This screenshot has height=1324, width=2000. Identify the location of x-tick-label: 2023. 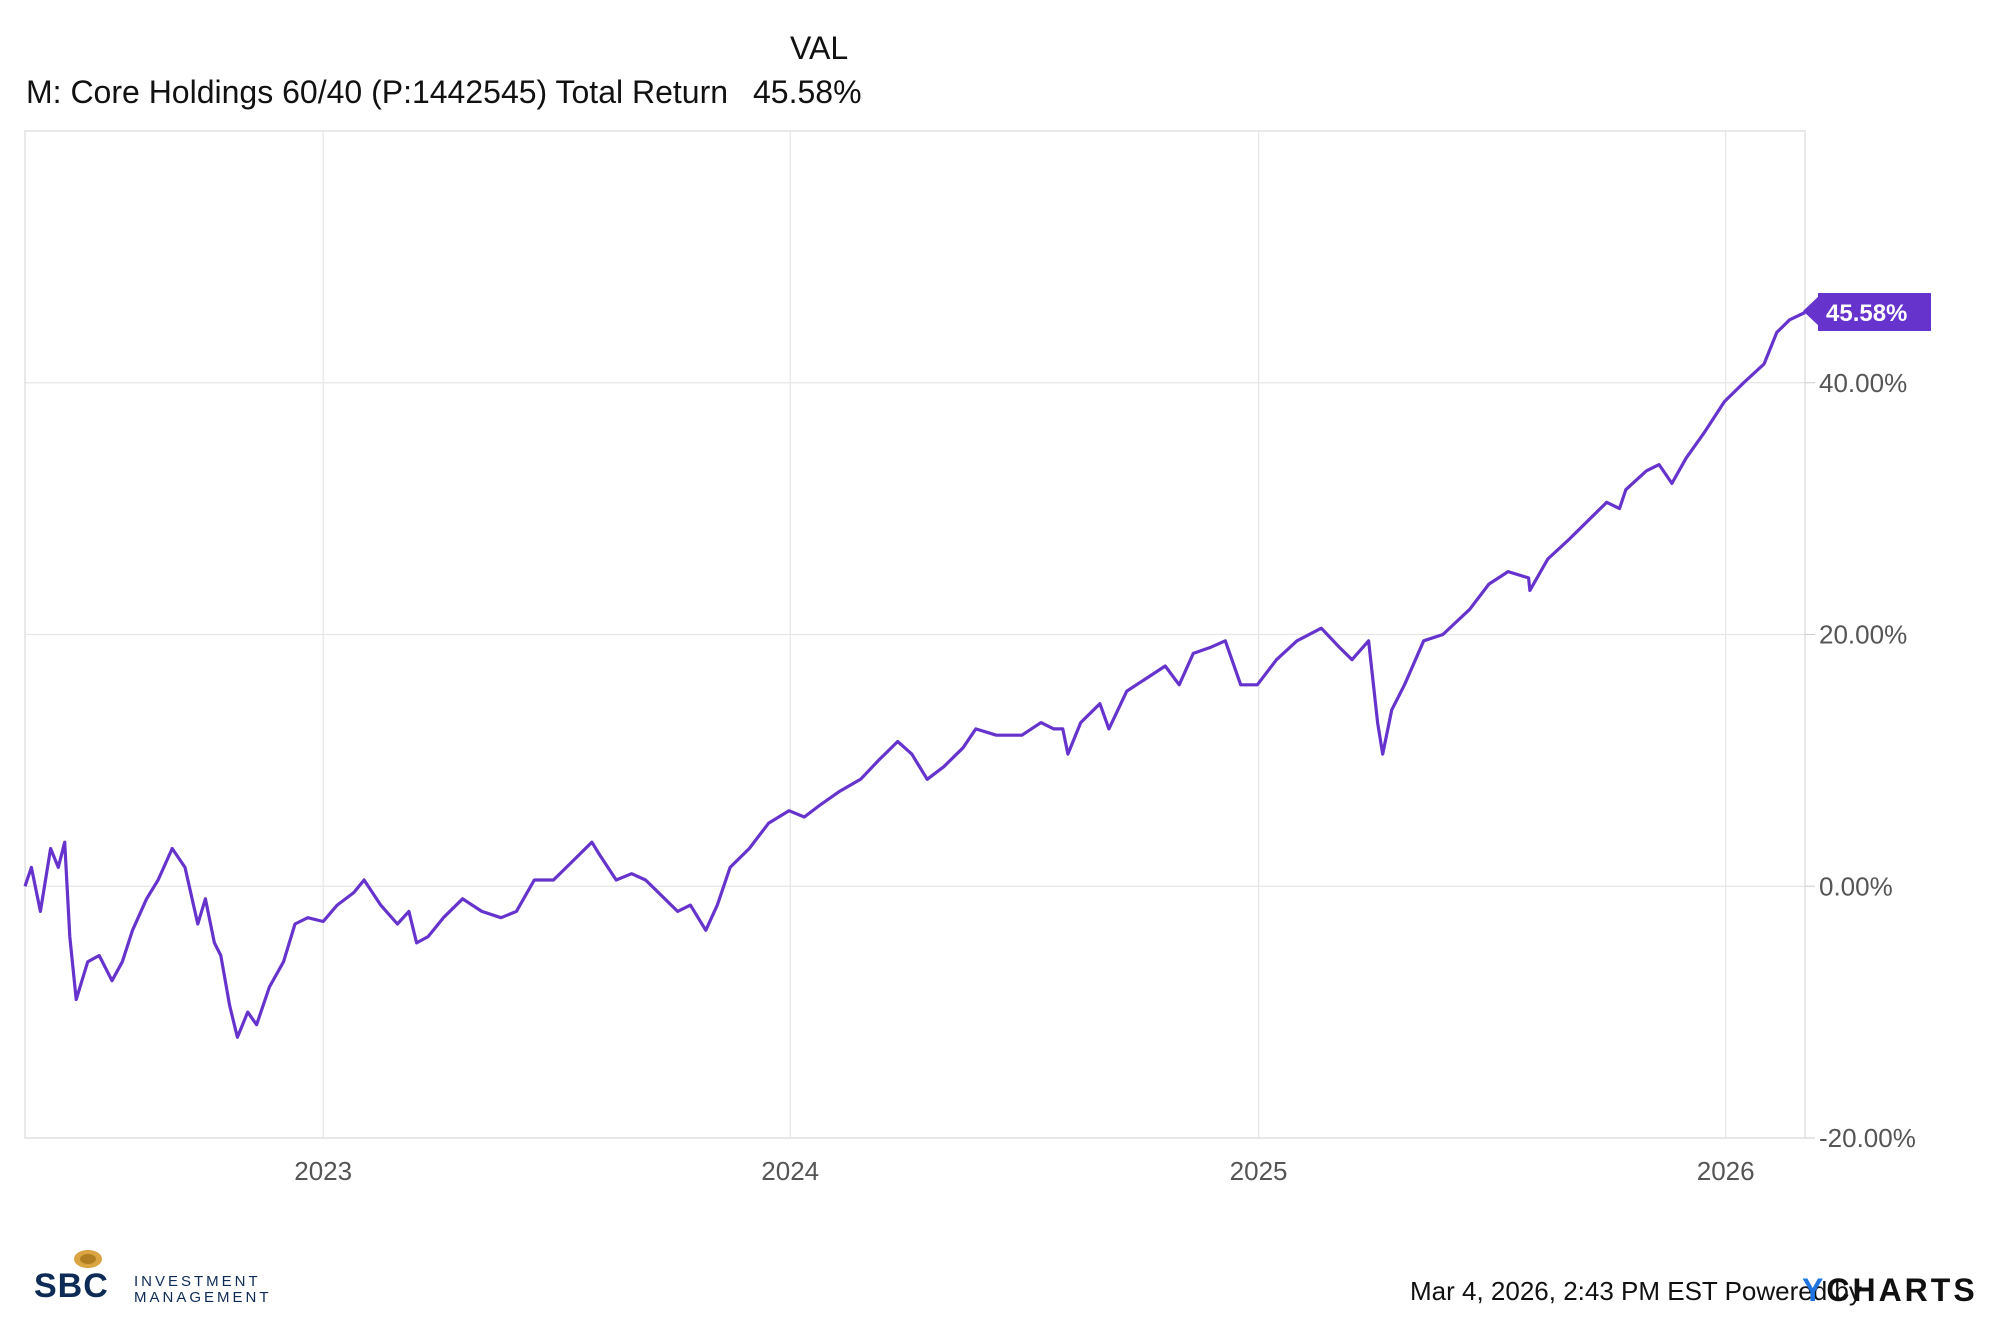
(323, 1171).